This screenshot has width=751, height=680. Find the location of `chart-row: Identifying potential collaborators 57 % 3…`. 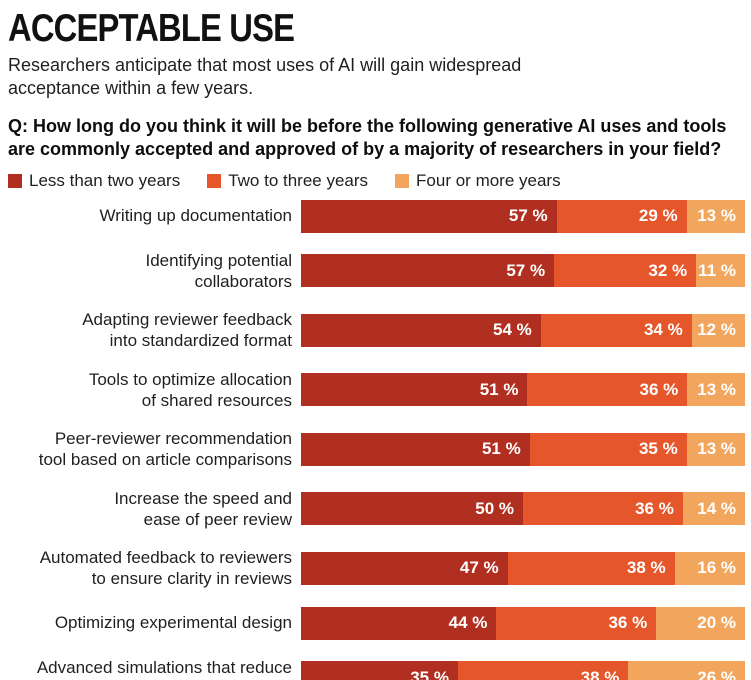

chart-row: Identifying potential collaborators 57 % 3… is located at coordinates (376, 271).